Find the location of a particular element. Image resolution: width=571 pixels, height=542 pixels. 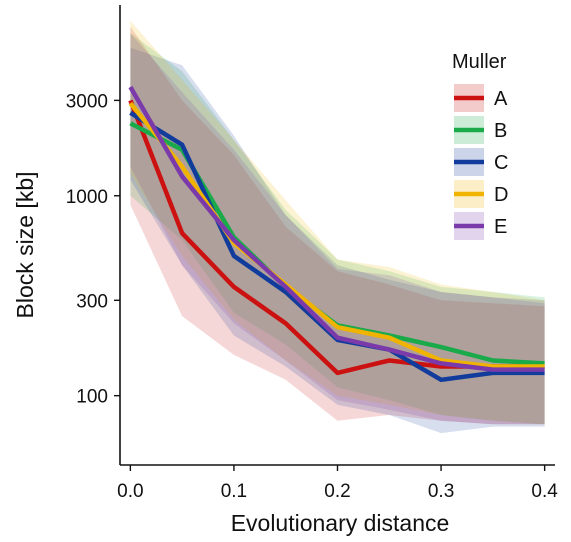

legend-label-b: B is located at coordinates (500, 131).